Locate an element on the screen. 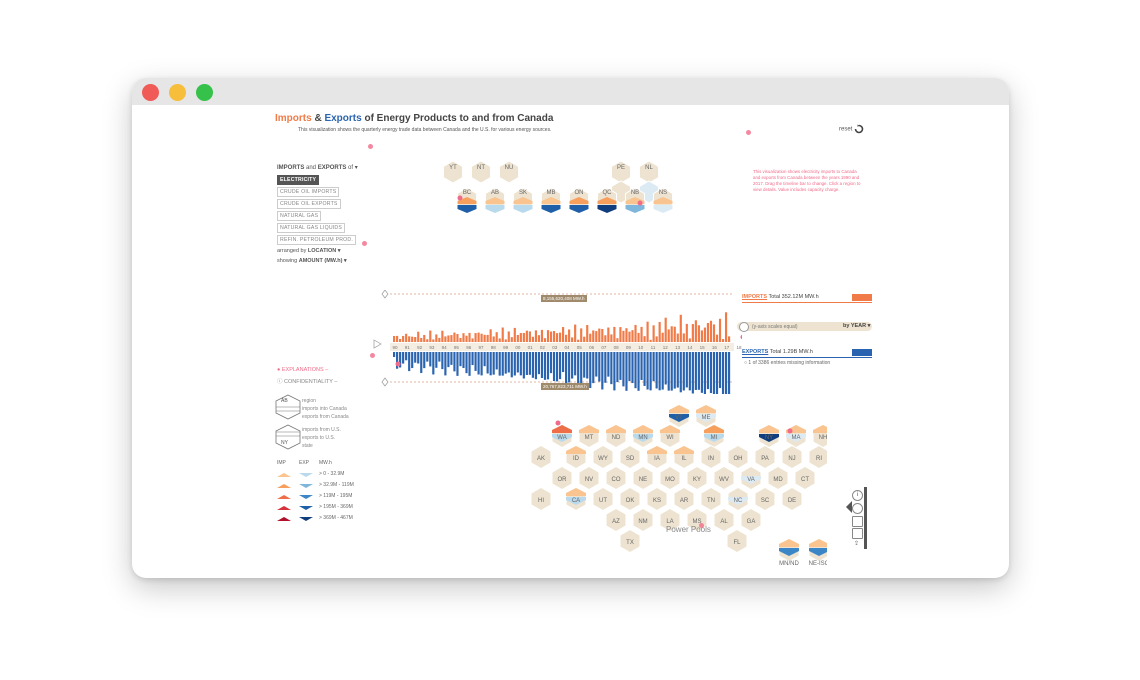  us-hex-mn: MN is located at coordinates (643, 436).